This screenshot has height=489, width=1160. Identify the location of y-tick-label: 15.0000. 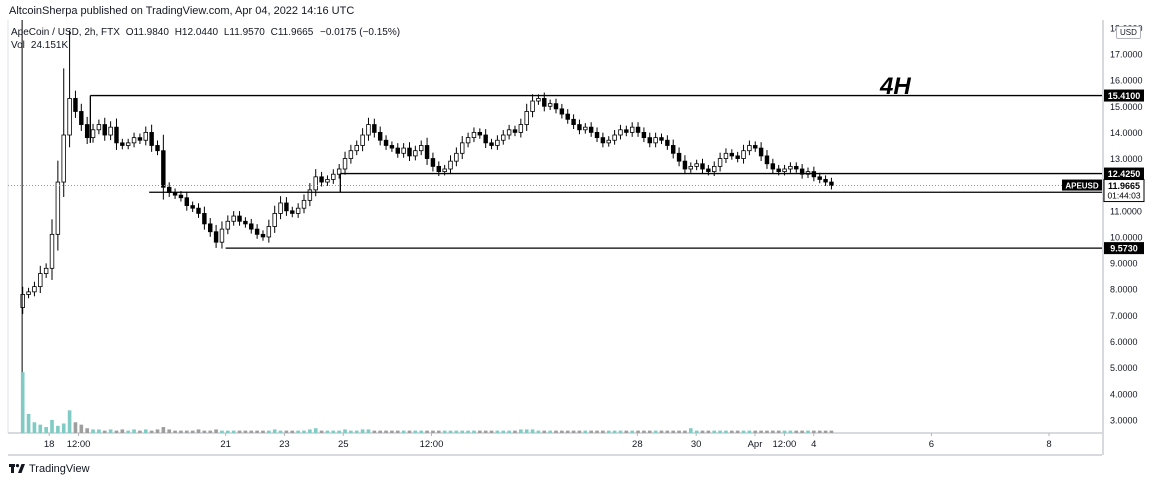
(1126, 107).